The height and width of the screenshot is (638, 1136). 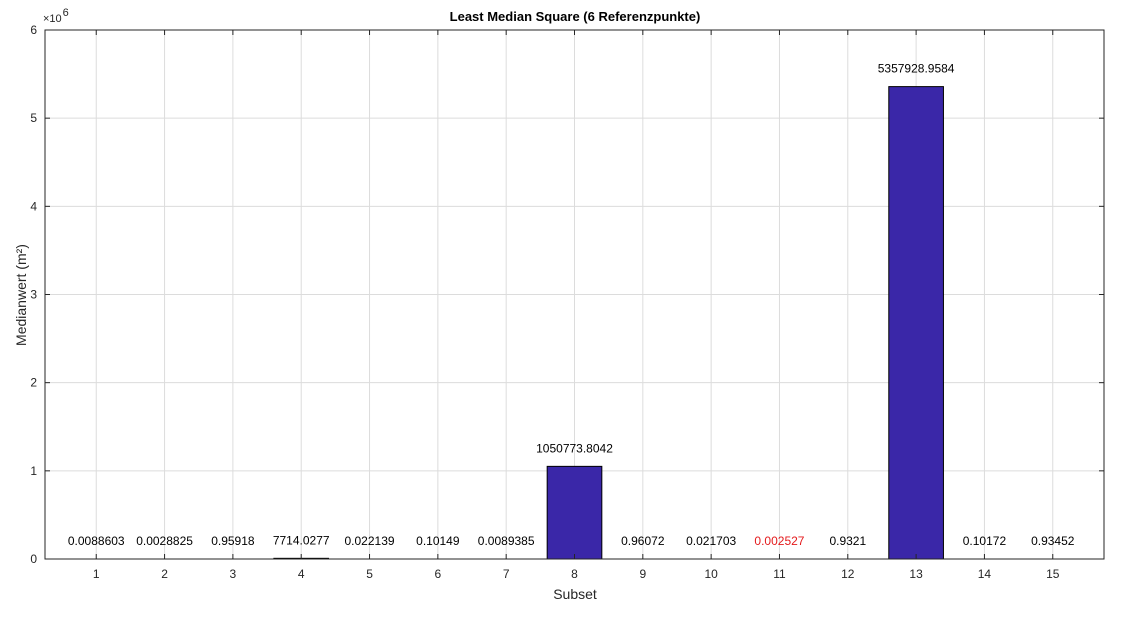 What do you see at coordinates (52, 19) in the screenshot?
I see `y-multiplier-base: ×10` at bounding box center [52, 19].